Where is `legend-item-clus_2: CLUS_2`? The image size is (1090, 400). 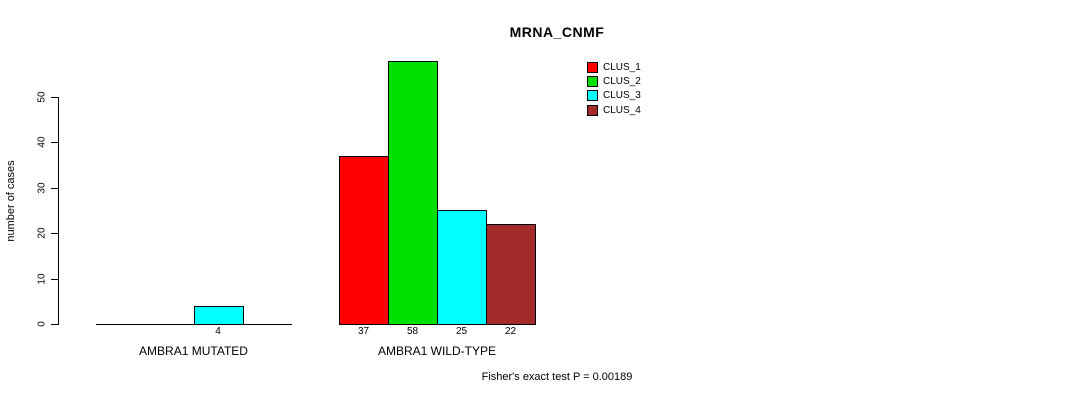
legend-item-clus_2: CLUS_2 is located at coordinates (614, 81).